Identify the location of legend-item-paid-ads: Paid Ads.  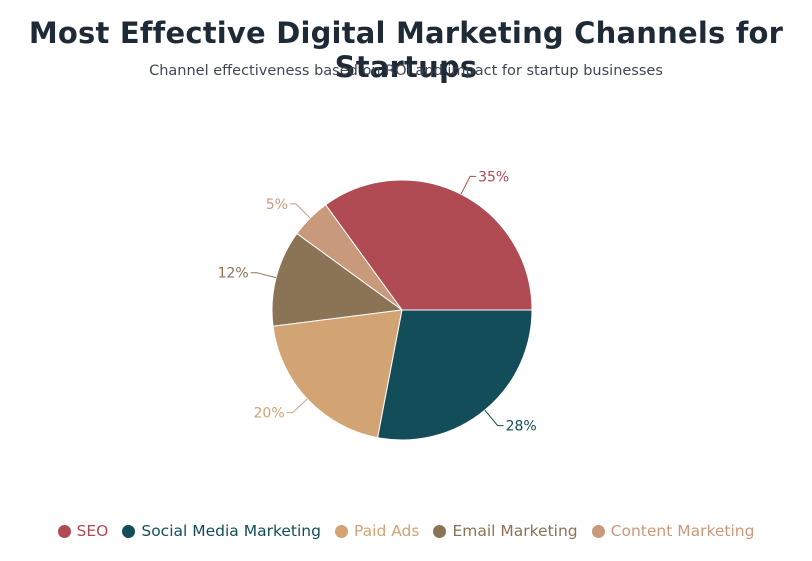
(377, 531).